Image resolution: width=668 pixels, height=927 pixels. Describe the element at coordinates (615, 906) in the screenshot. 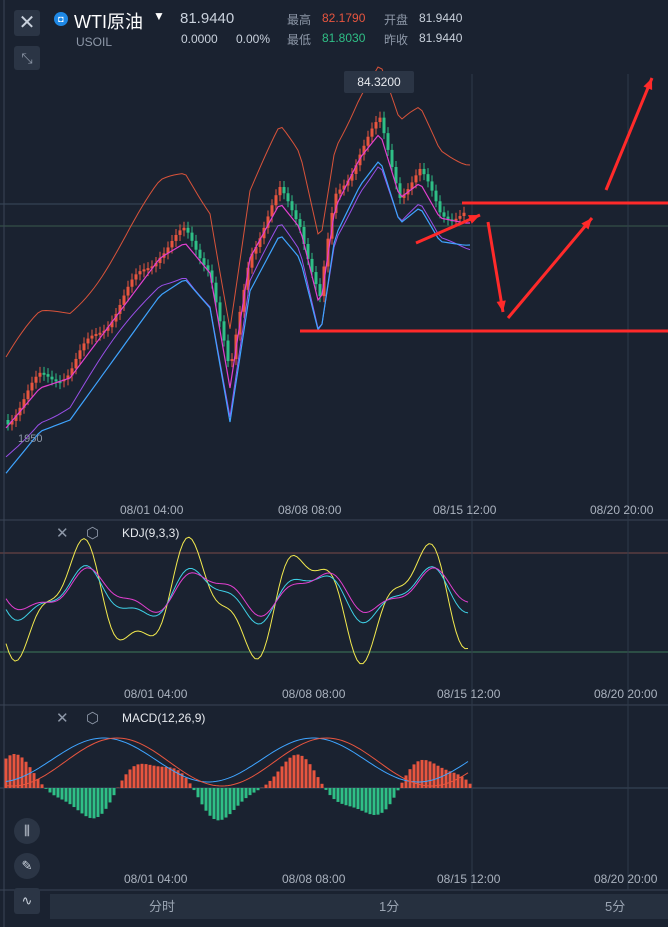

I see `tab-5min: 5分` at that location.